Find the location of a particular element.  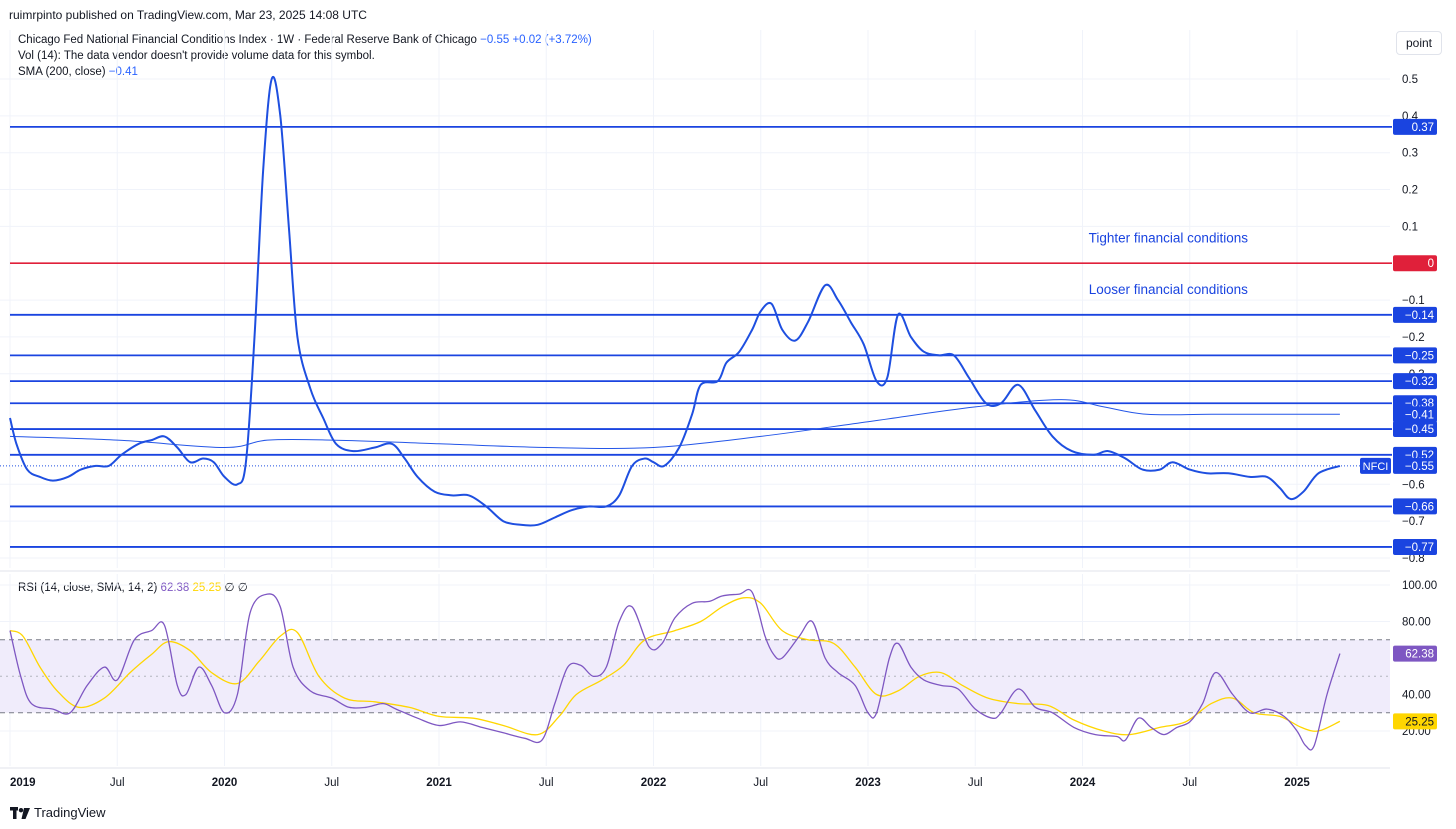

level-tag: −0.25 is located at coordinates (1419, 356).